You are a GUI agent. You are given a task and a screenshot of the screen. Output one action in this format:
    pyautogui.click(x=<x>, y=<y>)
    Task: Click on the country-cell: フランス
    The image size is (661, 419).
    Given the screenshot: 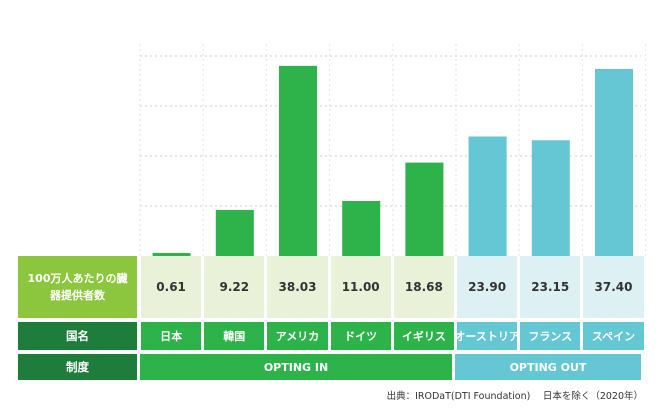 What is the action you would take?
    pyautogui.click(x=550, y=336)
    